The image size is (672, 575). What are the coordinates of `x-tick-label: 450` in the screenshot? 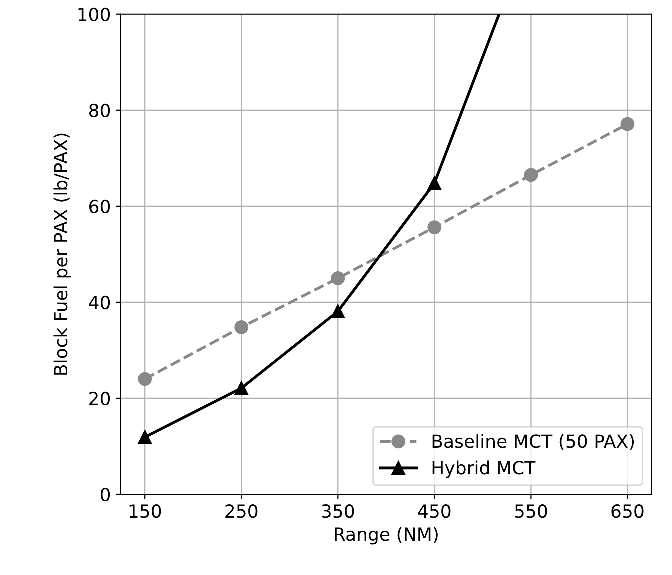 It's located at (434, 511).